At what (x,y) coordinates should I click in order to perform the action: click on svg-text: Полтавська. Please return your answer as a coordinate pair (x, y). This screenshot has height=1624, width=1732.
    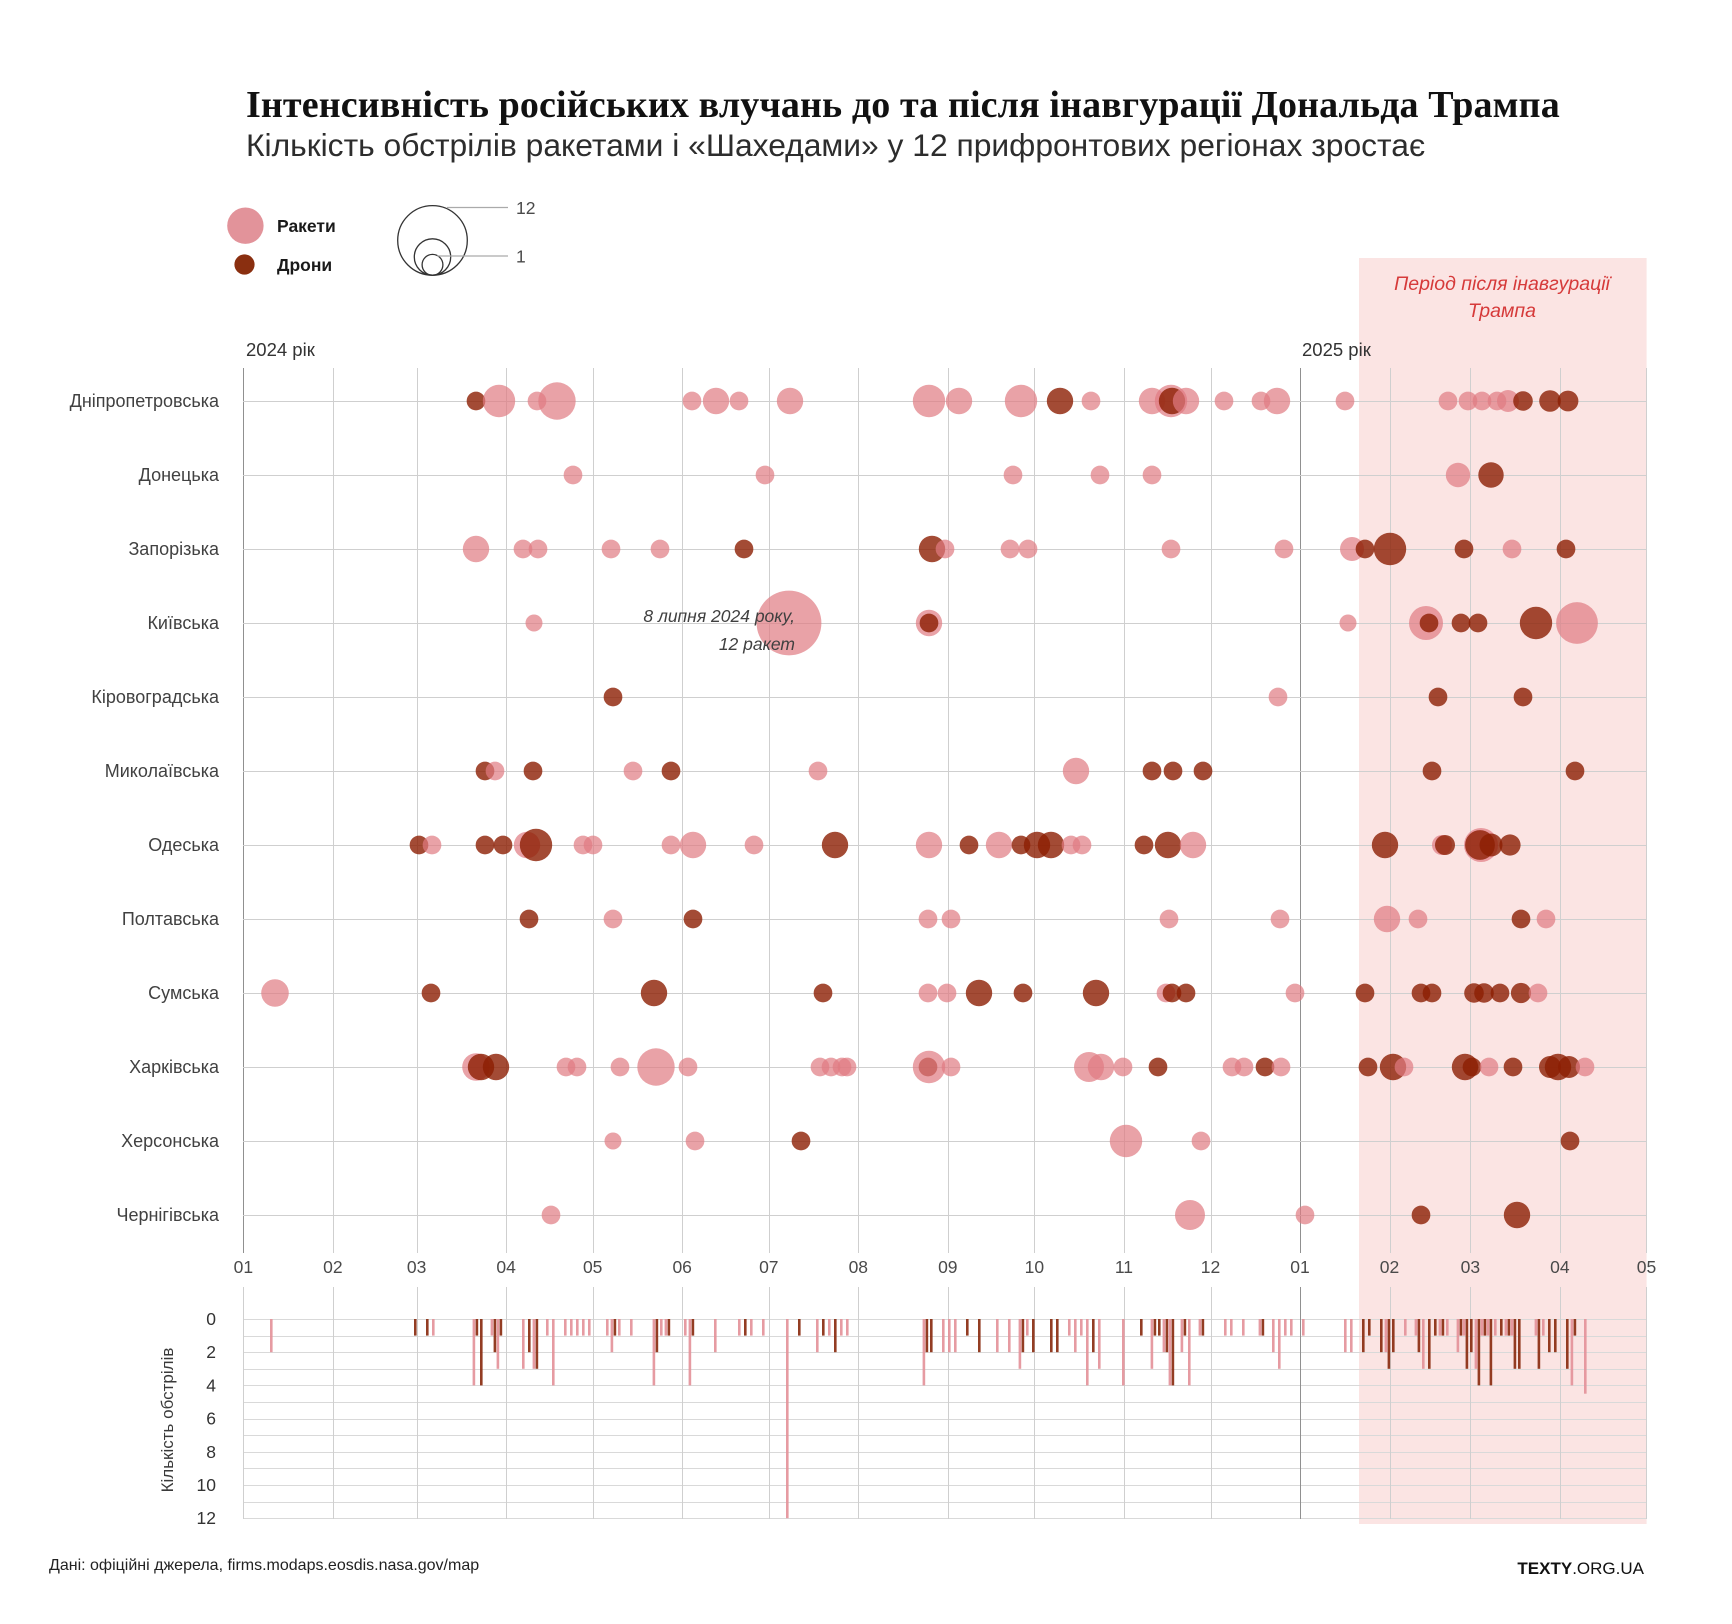
    Looking at the image, I should click on (171, 919).